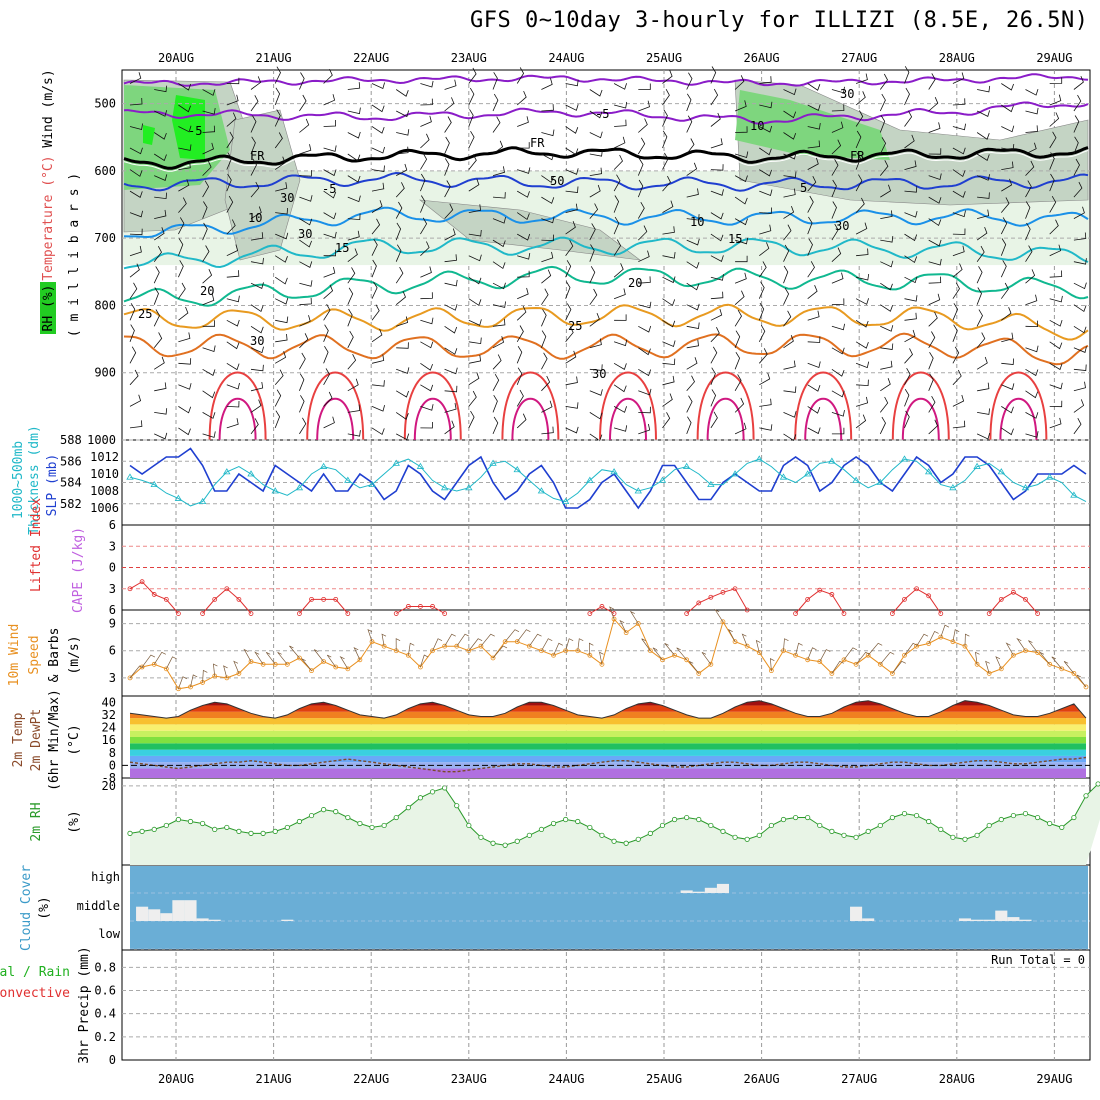 Image resolution: width=1100 pixels, height=1100 pixels. I want to click on contour-label: 25, so click(575, 326).